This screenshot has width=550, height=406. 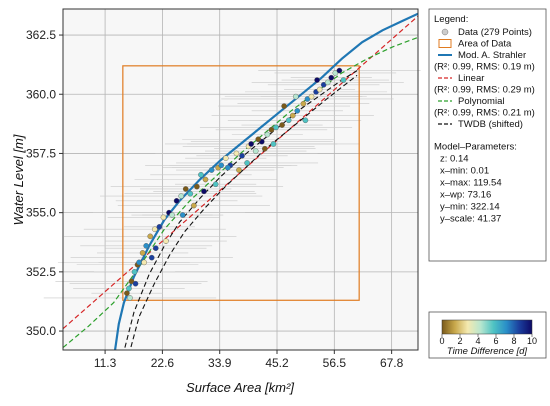 I want to click on x-axis-title: Surface Area [km²], so click(x=240, y=387).